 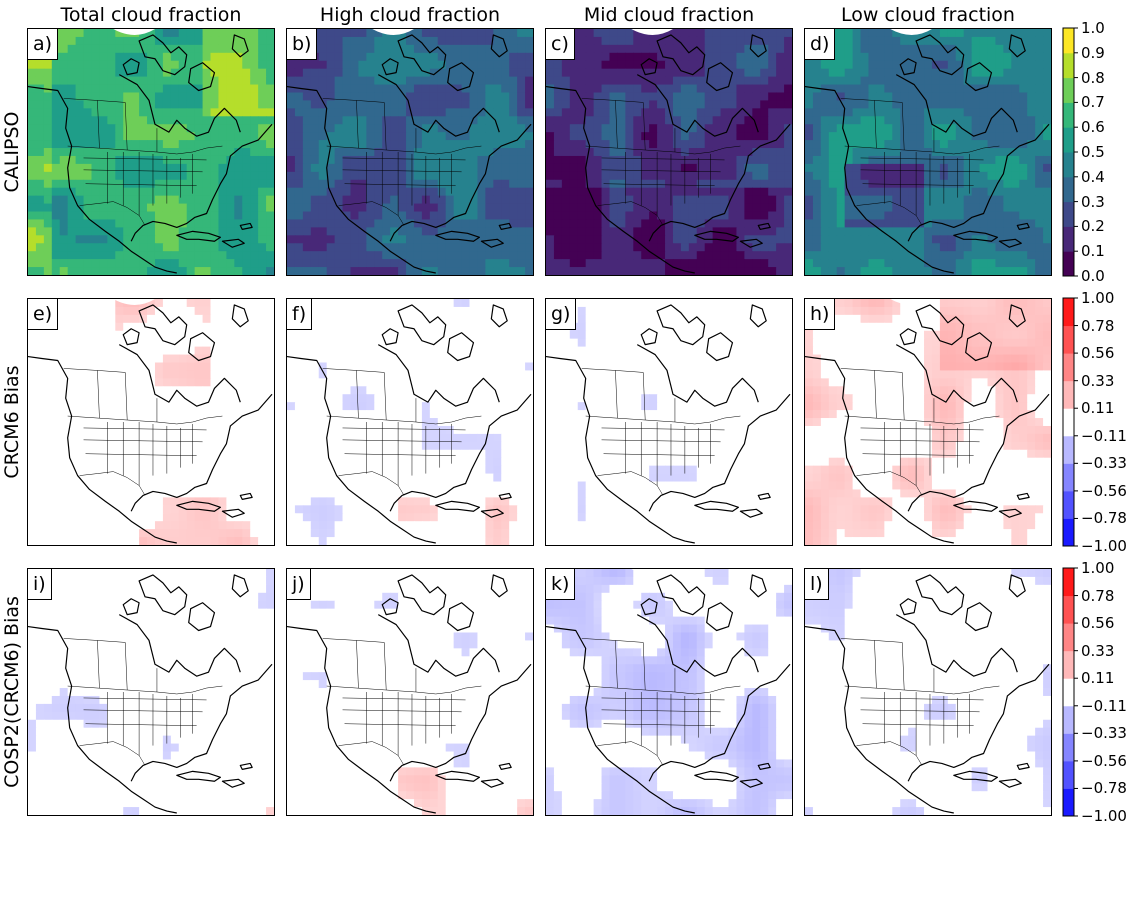 What do you see at coordinates (911, 32) in the screenshot?
I see `missing-data-cap` at bounding box center [911, 32].